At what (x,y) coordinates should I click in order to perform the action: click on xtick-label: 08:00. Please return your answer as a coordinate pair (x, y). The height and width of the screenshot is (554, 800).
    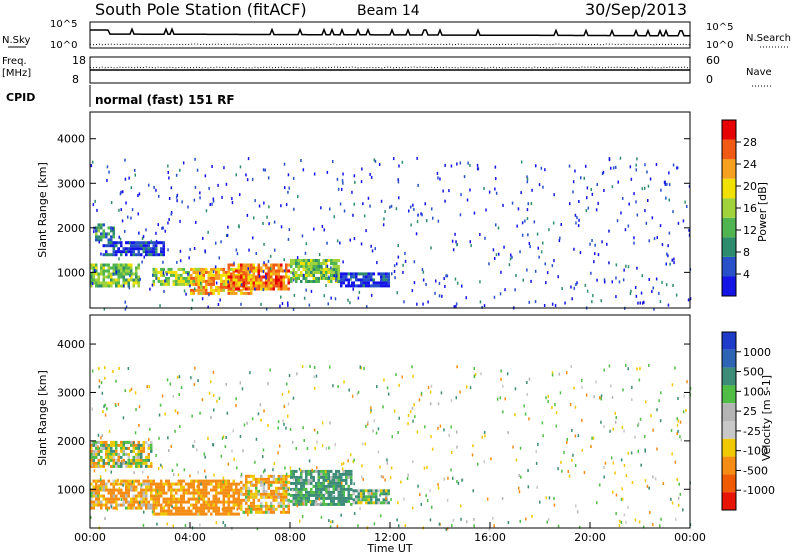
    Looking at the image, I should click on (290, 537).